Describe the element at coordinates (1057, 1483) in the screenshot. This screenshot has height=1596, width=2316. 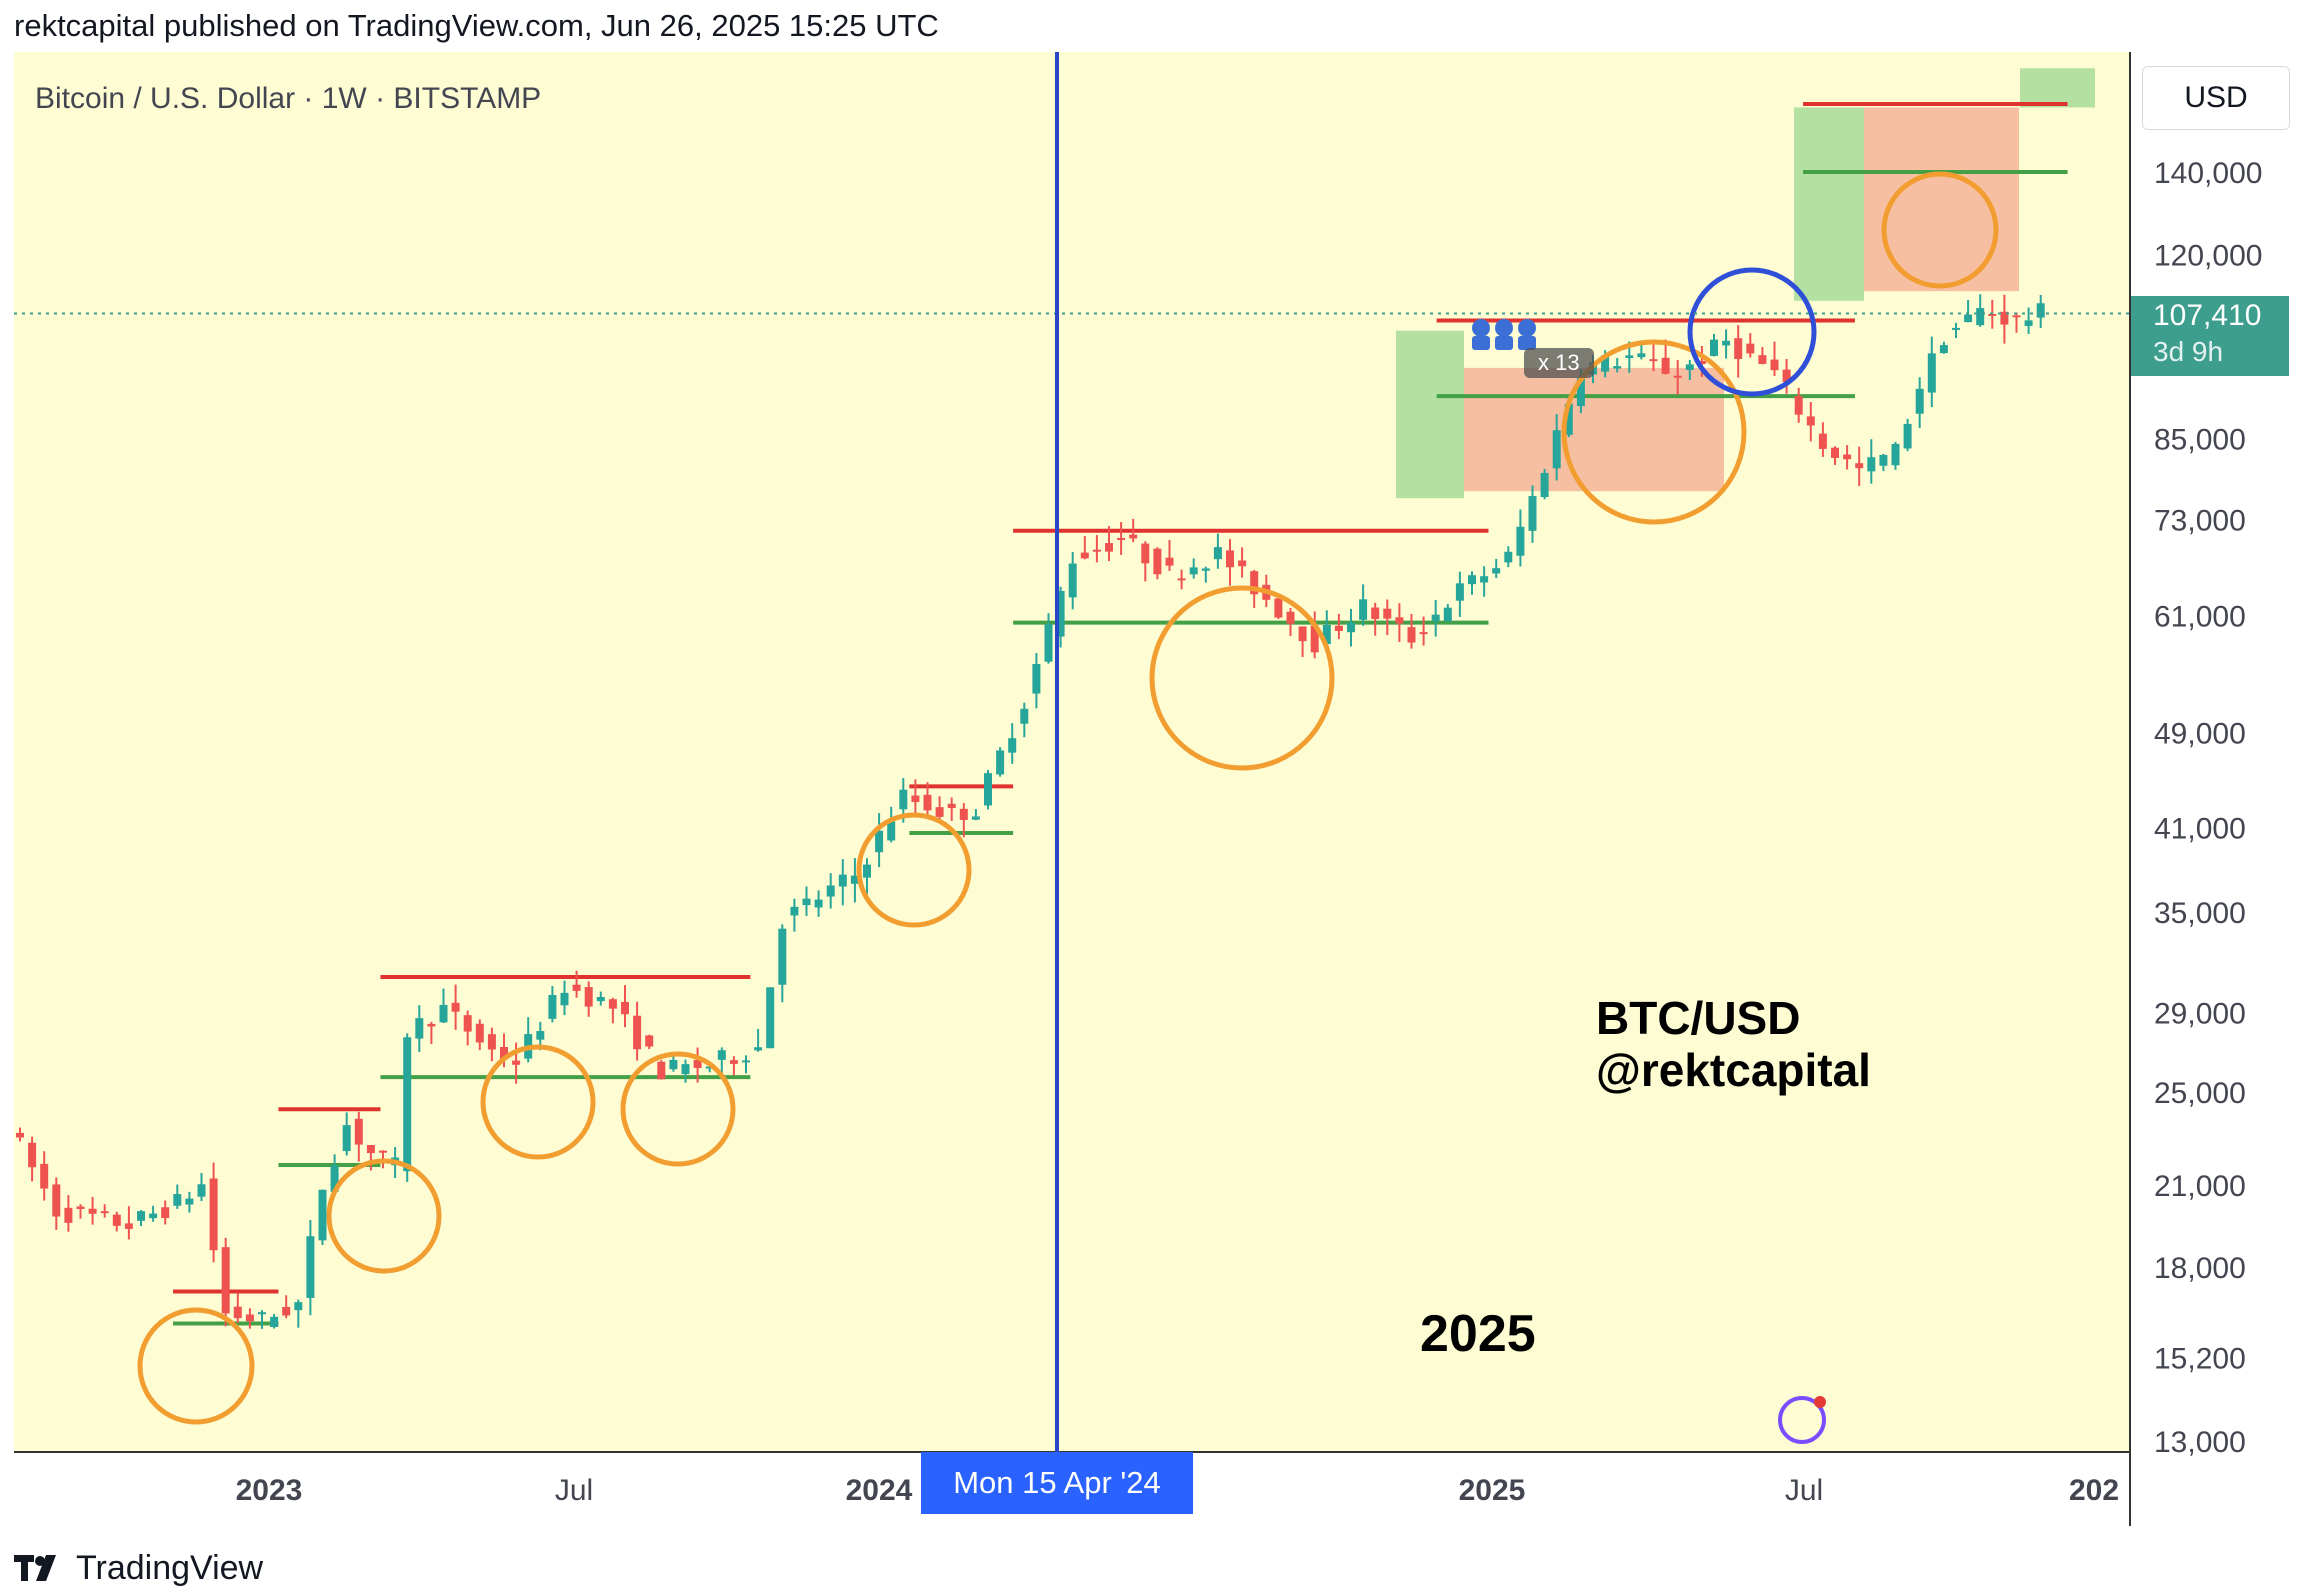
I see `crosshair-date-label: Mon 15 Apr '24` at that location.